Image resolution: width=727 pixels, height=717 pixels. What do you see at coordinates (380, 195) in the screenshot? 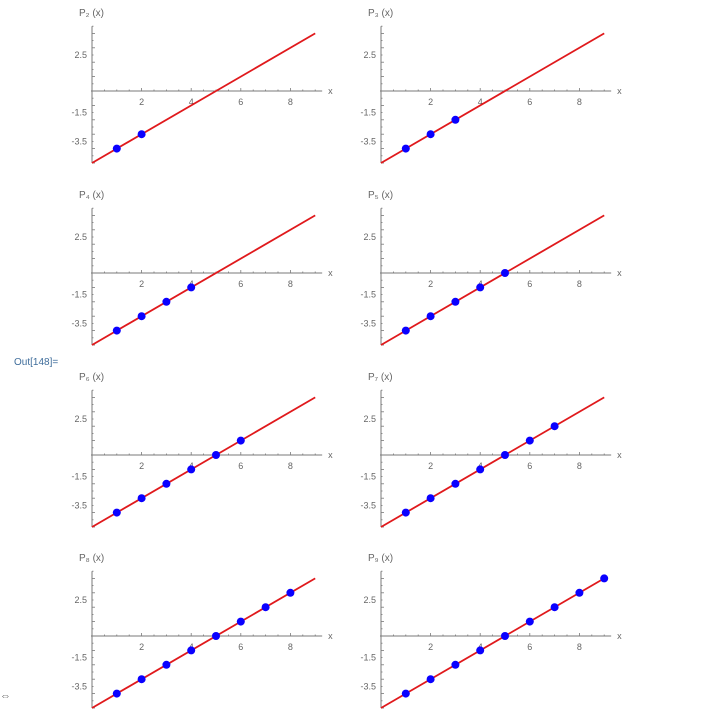
I see `chart-title: P₅ (x)` at bounding box center [380, 195].